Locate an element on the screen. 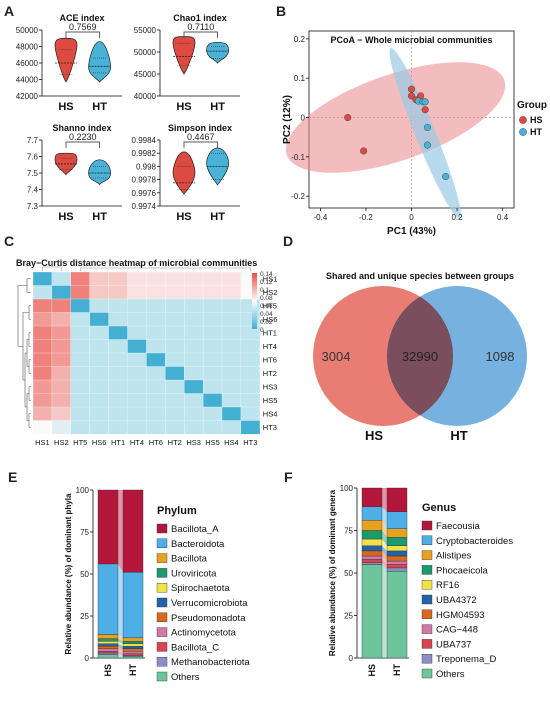  scale-tick-label: 0.08 is located at coordinates (266, 298).